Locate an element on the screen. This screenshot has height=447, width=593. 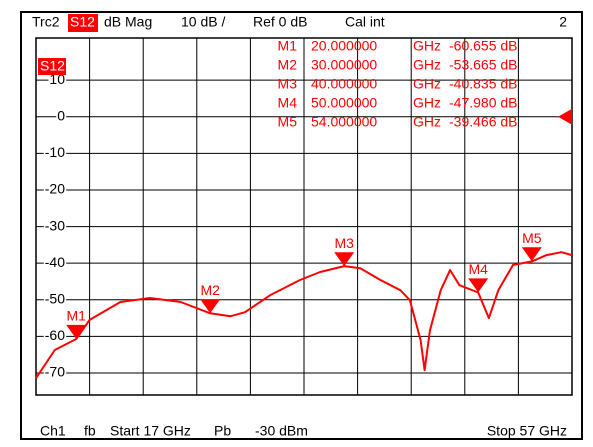
footer-power: -30 dBm is located at coordinates (281, 431).